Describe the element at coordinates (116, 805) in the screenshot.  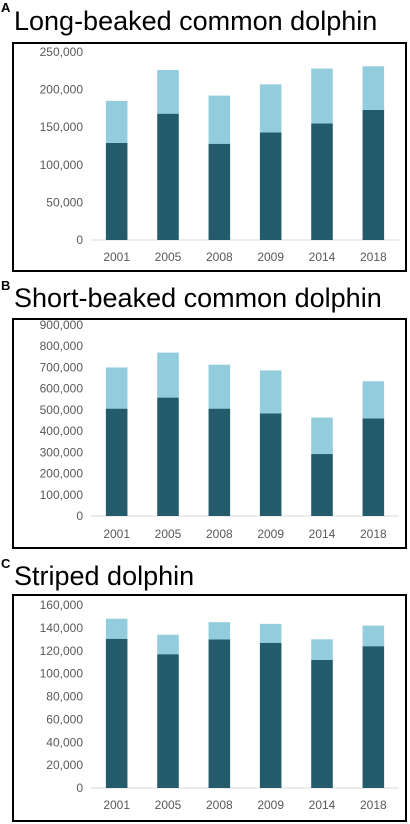
I see `x-tick-label-c: 2001` at that location.